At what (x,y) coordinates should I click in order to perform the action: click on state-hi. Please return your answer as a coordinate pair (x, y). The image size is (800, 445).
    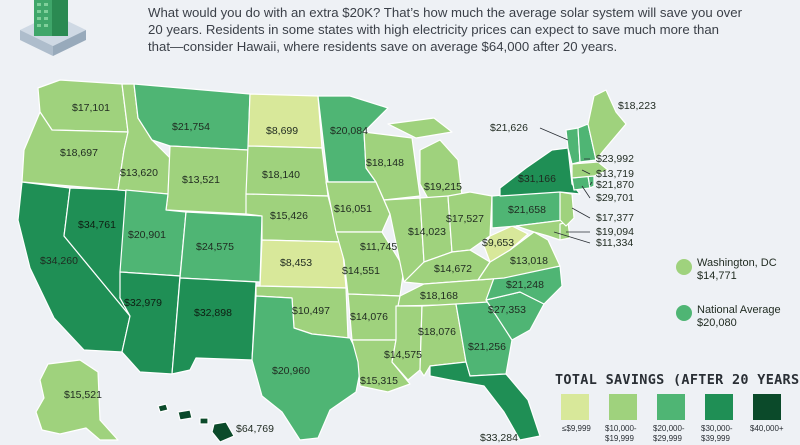
    Looking at the image, I should click on (196, 423).